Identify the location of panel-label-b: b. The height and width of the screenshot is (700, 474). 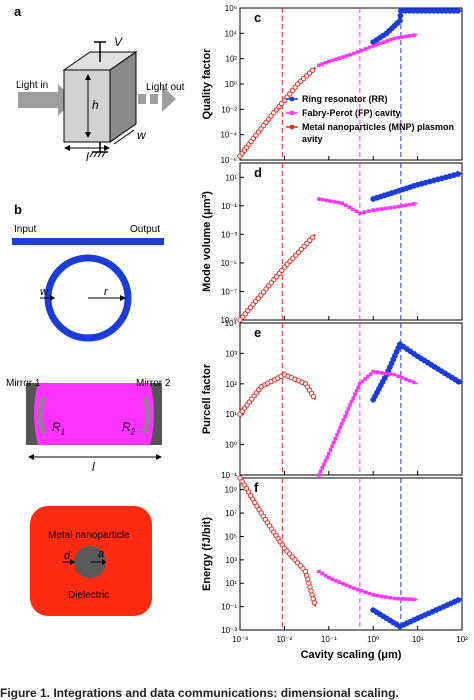
(18, 209).